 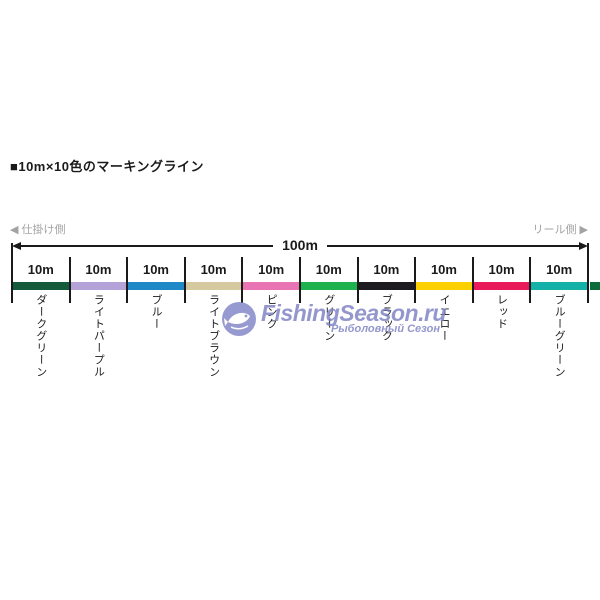 I want to click on segment-color-label: グリーン, so click(x=328, y=318).